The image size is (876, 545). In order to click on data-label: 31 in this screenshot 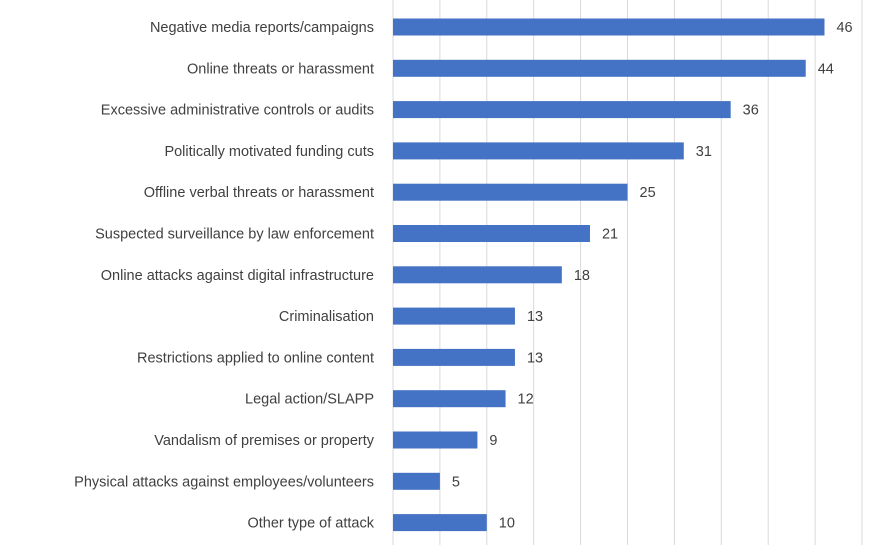, I will do `click(704, 152)`.